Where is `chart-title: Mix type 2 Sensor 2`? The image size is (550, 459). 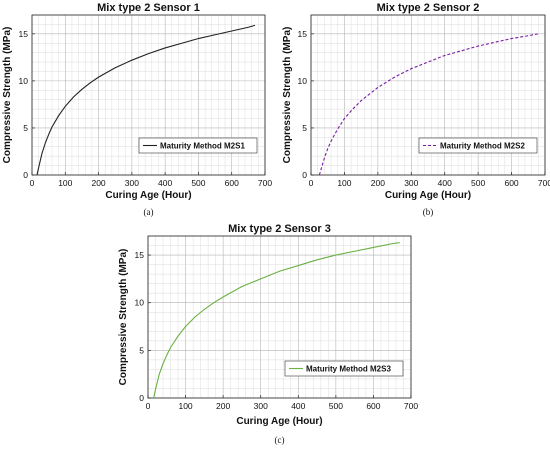 chart-title: Mix type 2 Sensor 2 is located at coordinates (428, 8).